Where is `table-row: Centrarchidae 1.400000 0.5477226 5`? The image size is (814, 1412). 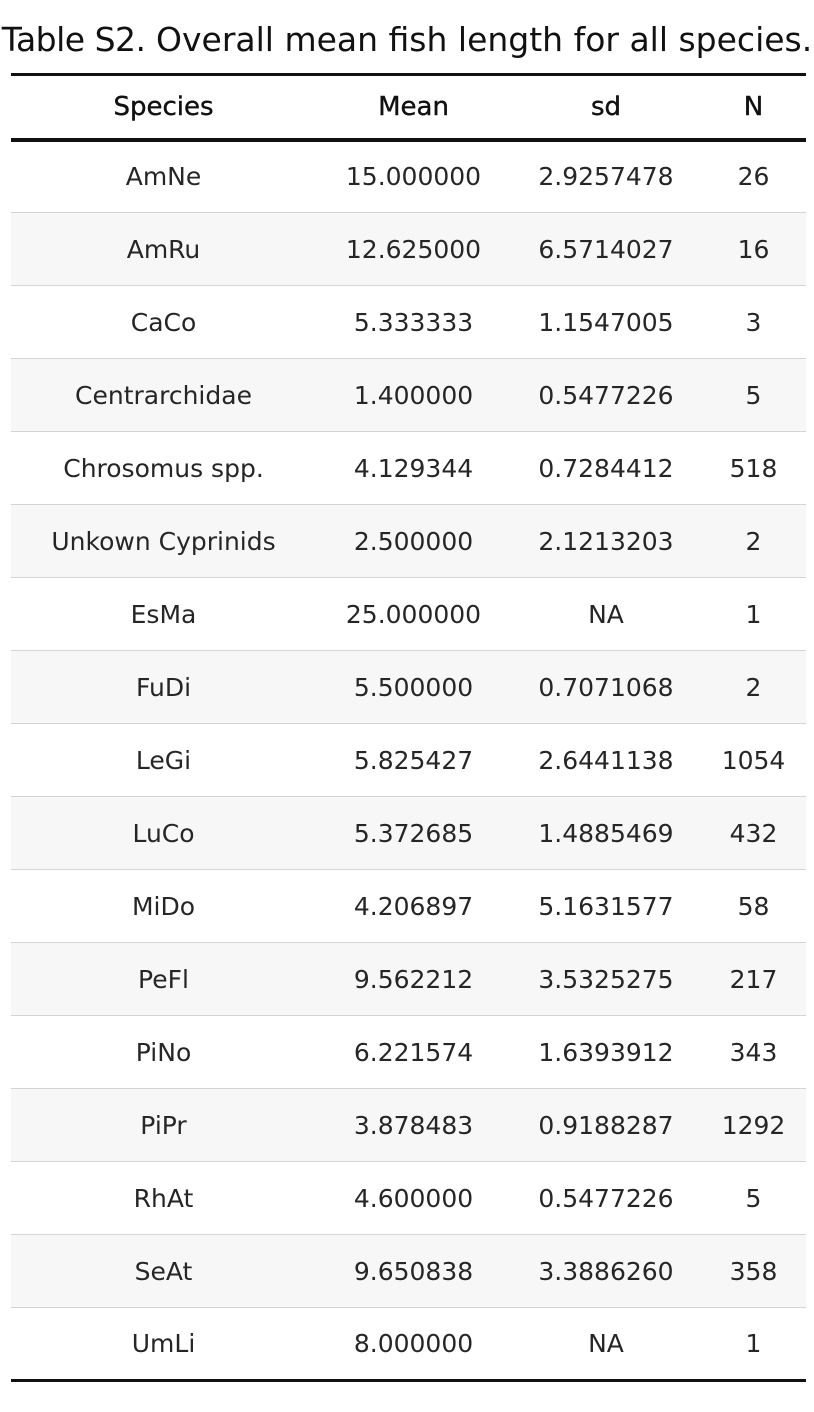
table-row: Centrarchidae 1.400000 0.5477226 5 is located at coordinates (408, 395).